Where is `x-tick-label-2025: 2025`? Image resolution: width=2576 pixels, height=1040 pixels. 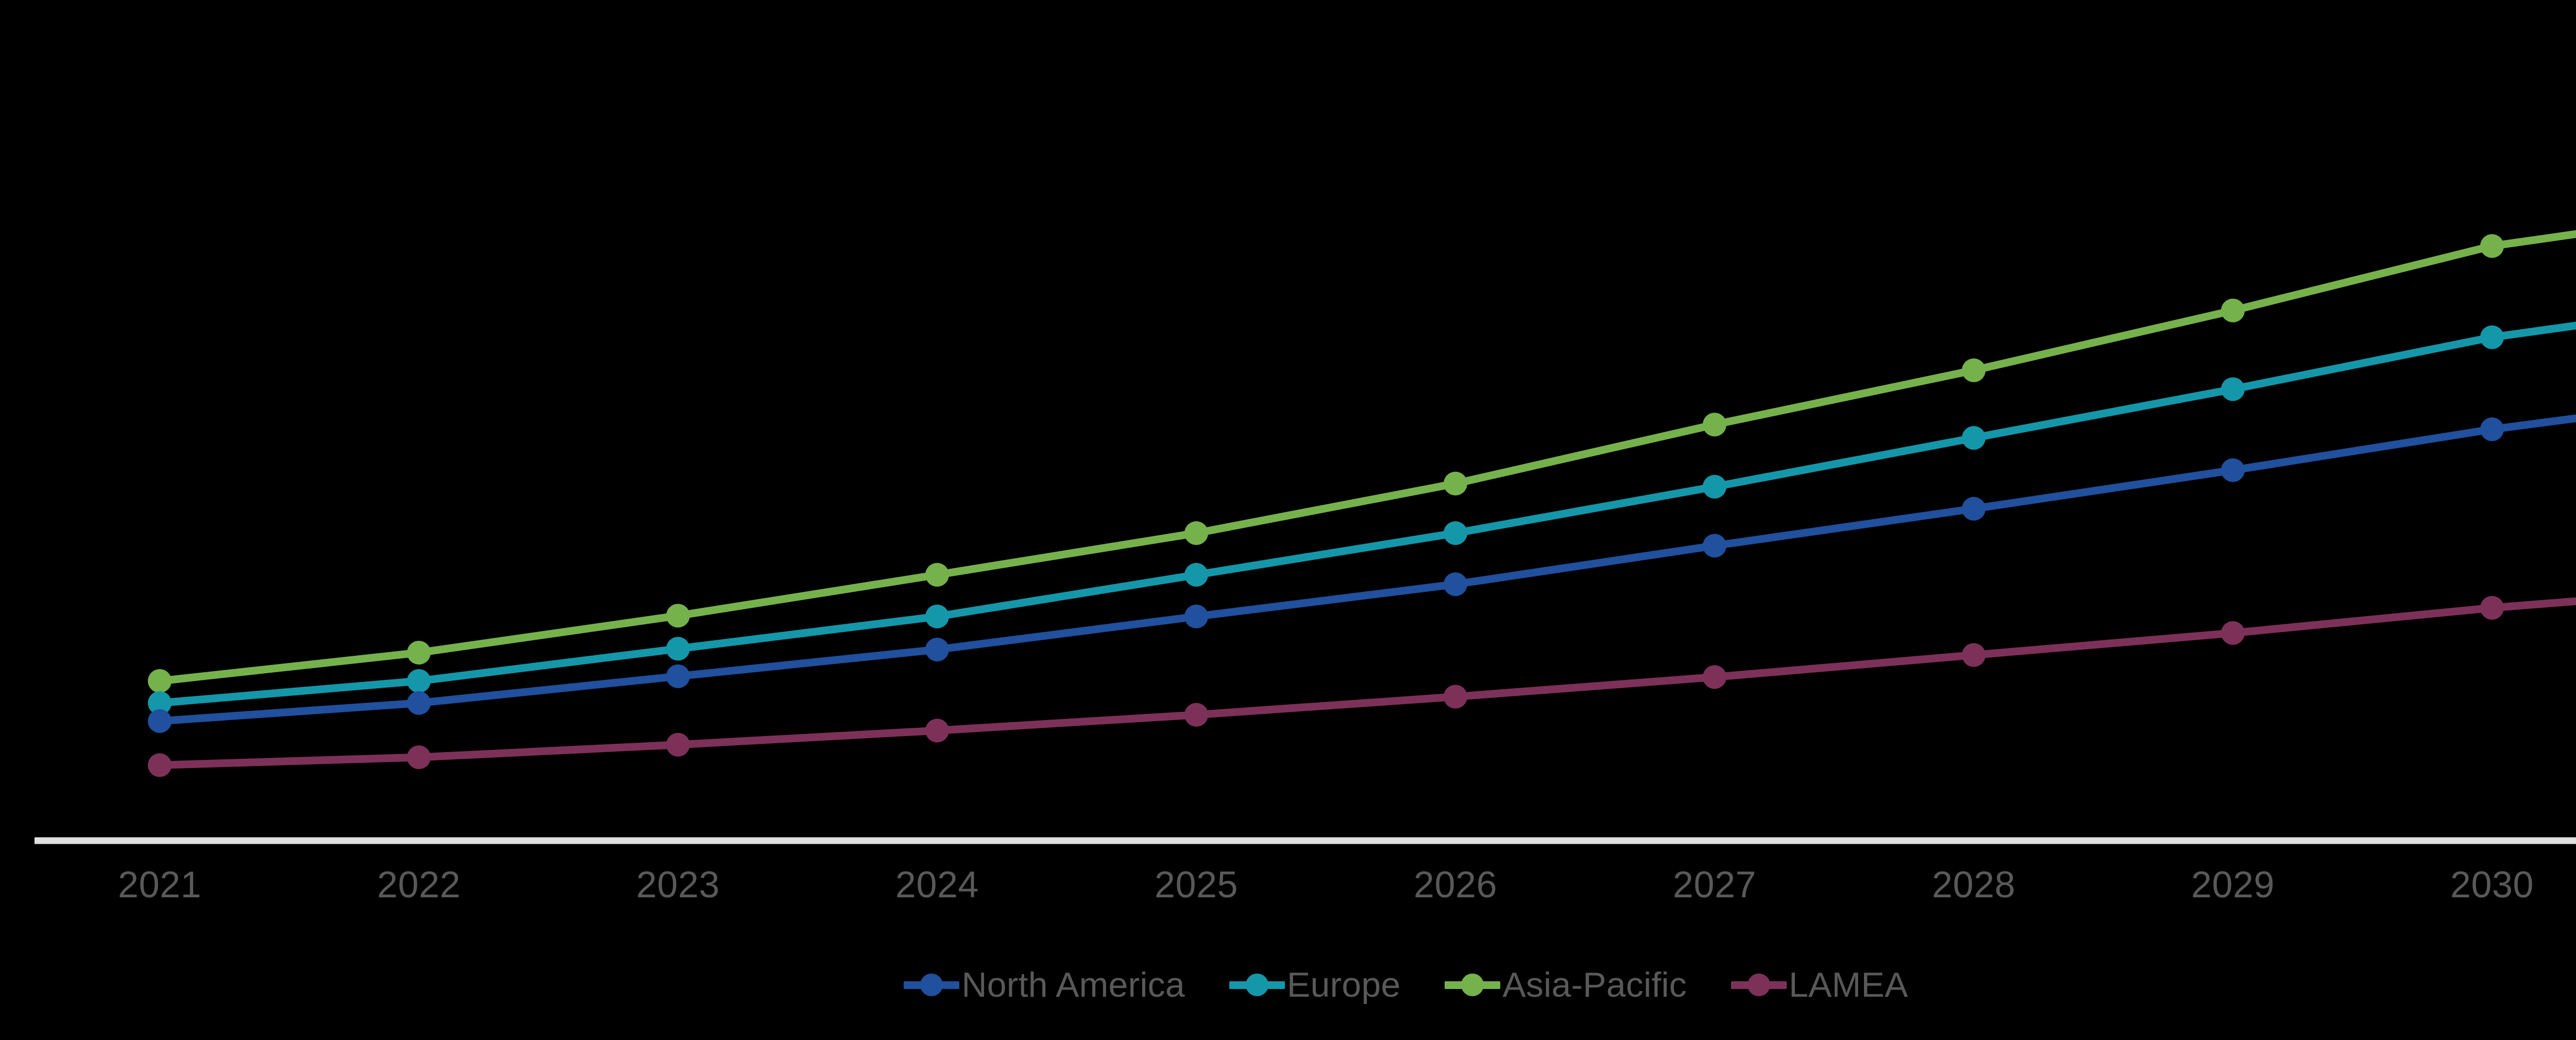 x-tick-label-2025: 2025 is located at coordinates (1196, 885).